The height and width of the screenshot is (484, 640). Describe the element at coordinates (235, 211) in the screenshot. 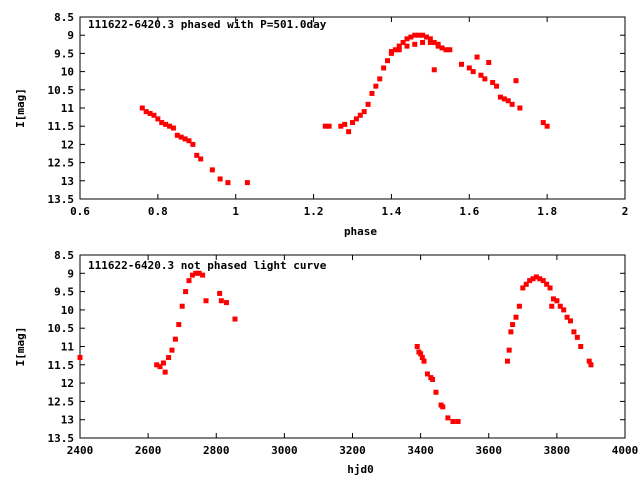

I see `x-tick-label: 1` at that location.